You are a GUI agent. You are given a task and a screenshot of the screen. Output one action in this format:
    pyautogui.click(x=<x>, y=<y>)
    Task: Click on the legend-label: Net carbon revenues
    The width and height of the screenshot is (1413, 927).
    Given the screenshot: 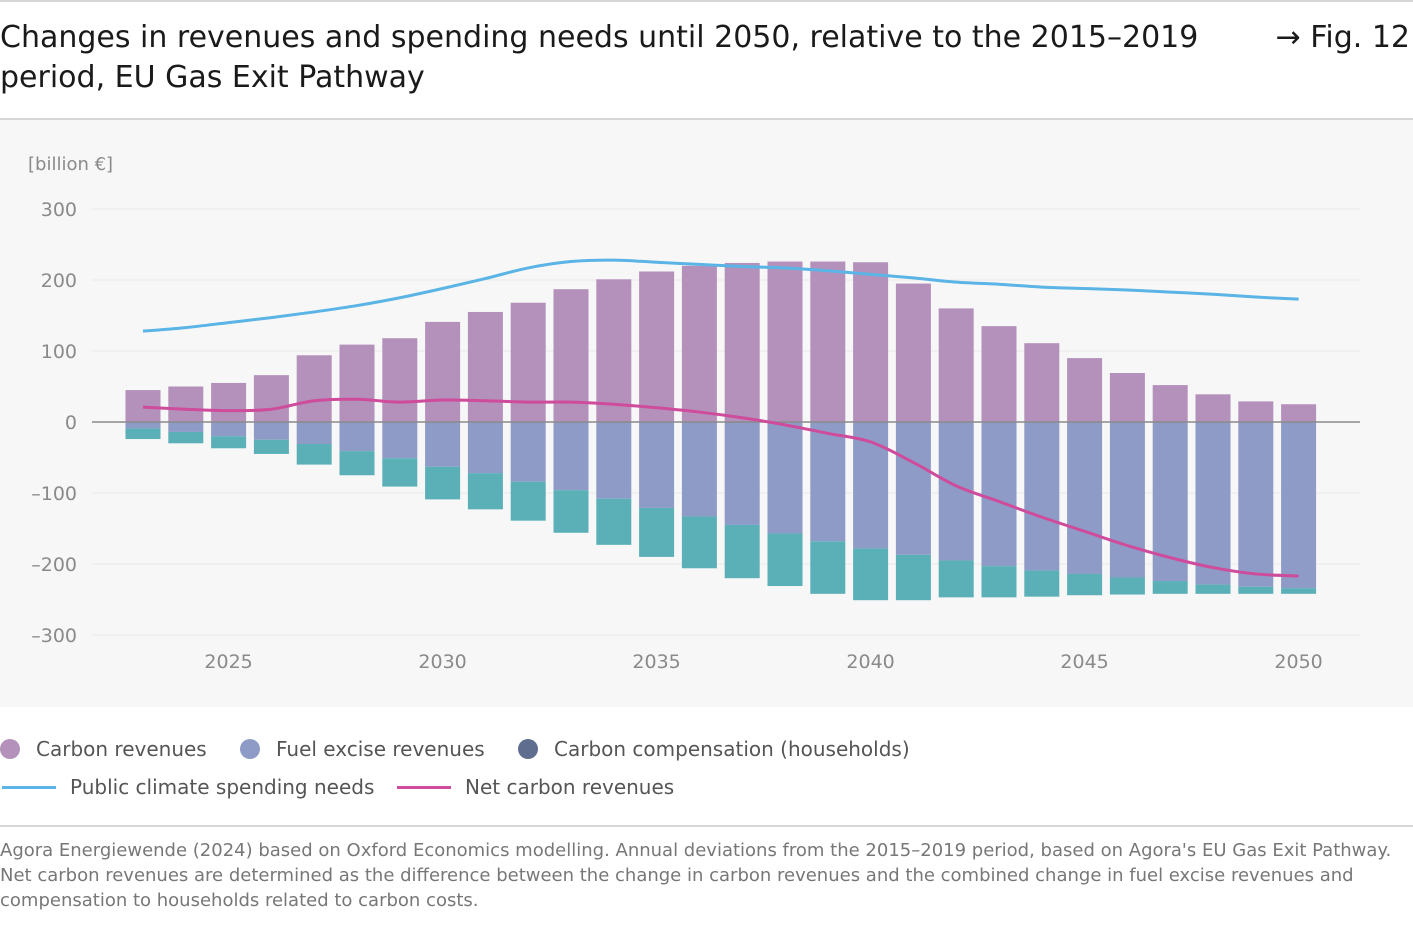 What is the action you would take?
    pyautogui.click(x=570, y=787)
    